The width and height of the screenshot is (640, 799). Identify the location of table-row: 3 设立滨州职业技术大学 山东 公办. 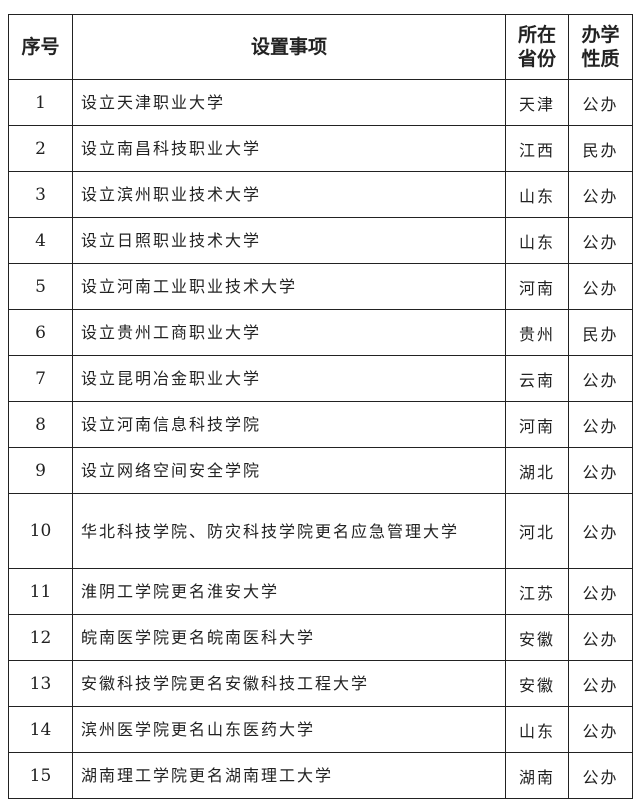
(320, 194).